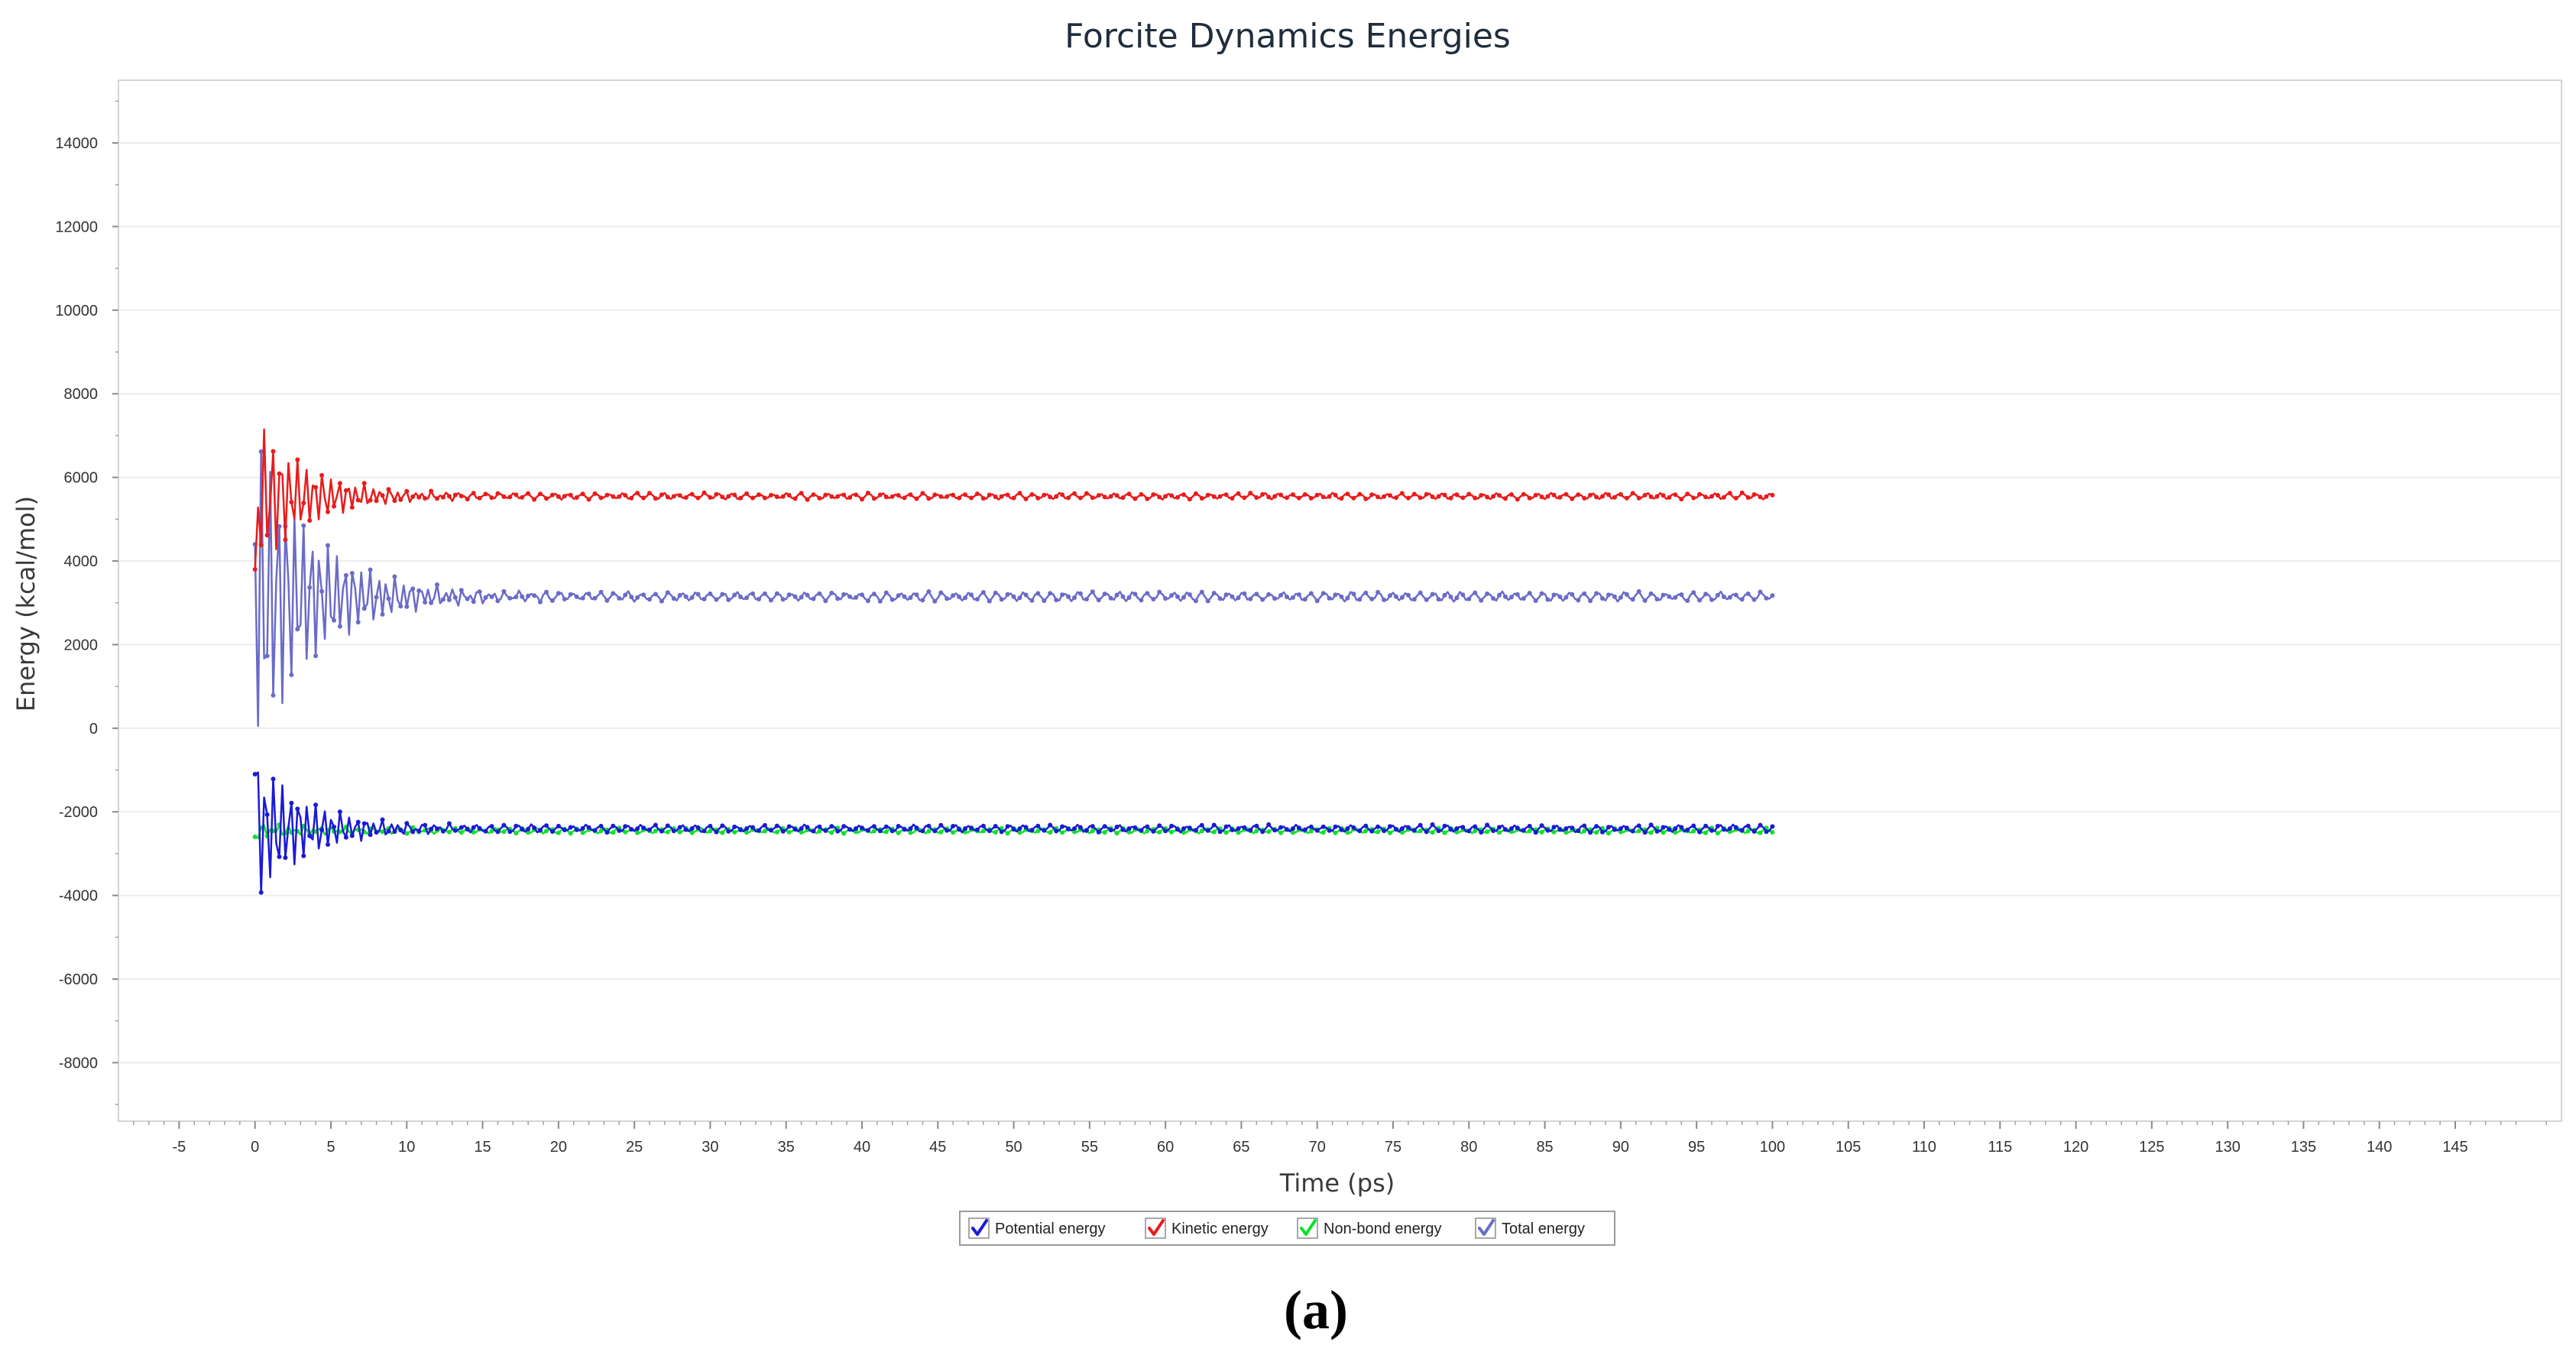  I want to click on x-tick-label: 90, so click(1621, 1148).